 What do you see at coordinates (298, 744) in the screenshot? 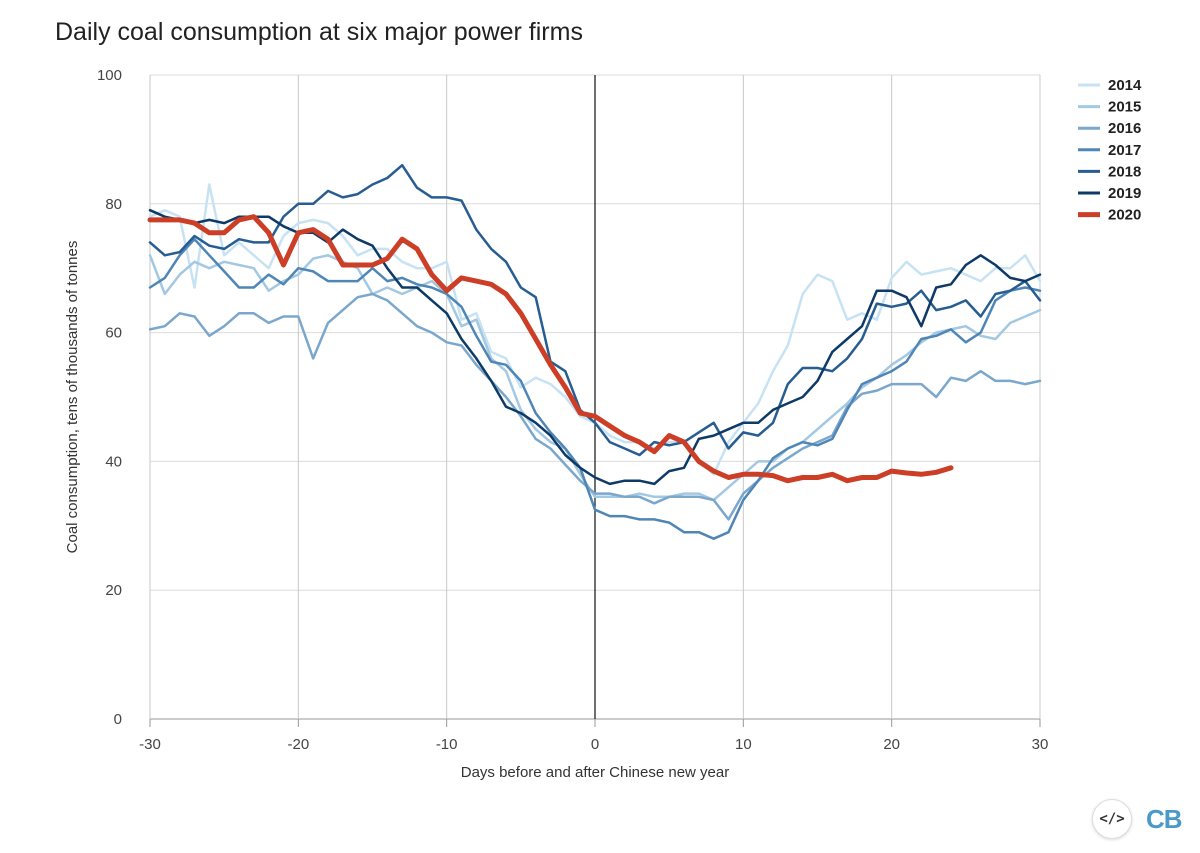
I see `x-tick-label: -20` at bounding box center [298, 744].